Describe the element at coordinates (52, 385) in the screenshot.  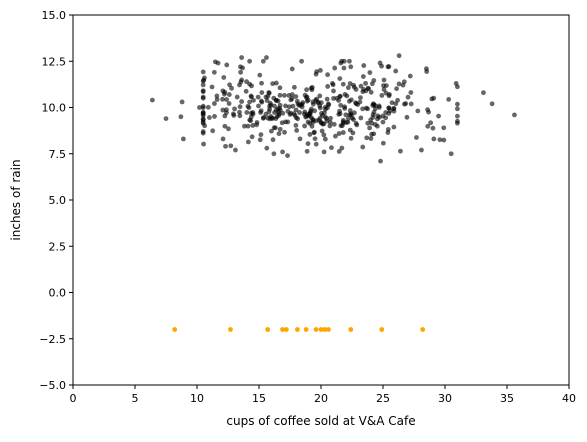
I see `y-tick-label: −5.0` at that location.